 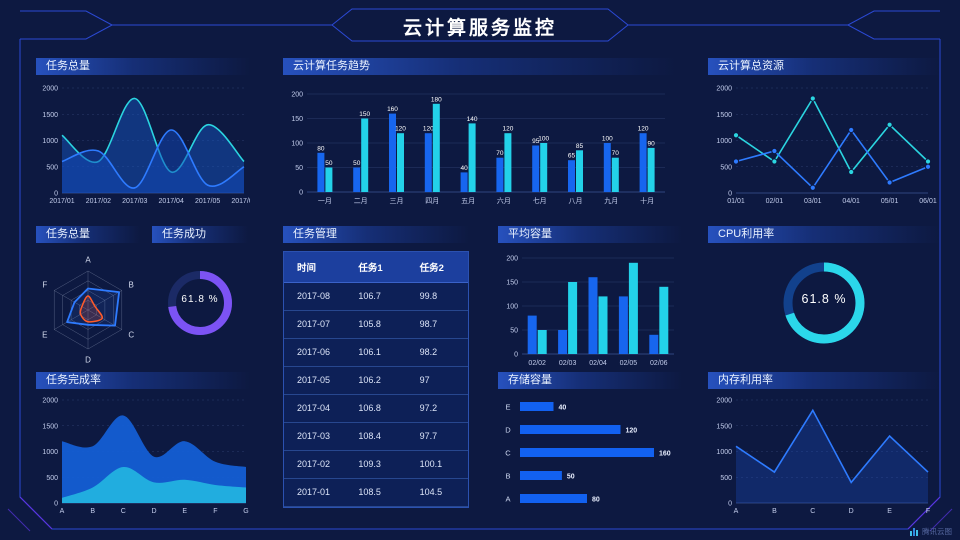 What do you see at coordinates (775, 201) in the screenshot?
I see `svg-text: 02/01` at bounding box center [775, 201].